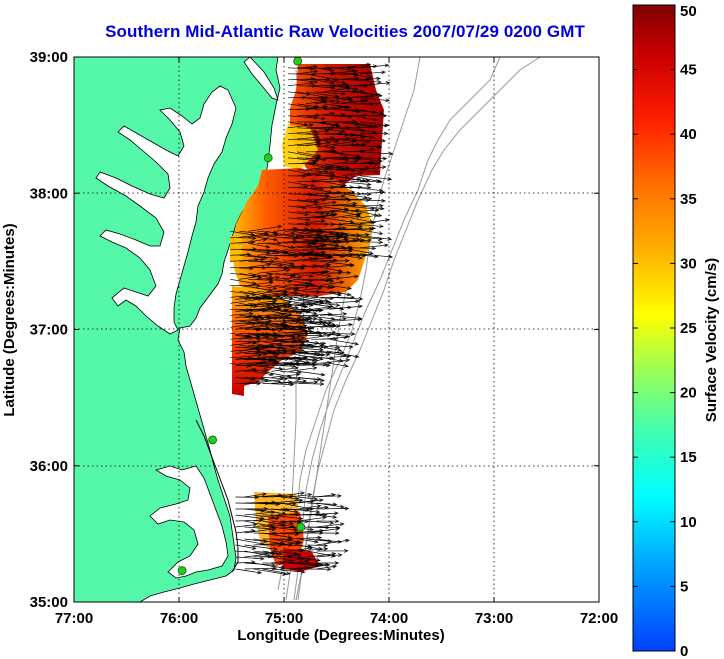  What do you see at coordinates (684, 651) in the screenshot?
I see `colorbar-tick-label: 0` at bounding box center [684, 651].